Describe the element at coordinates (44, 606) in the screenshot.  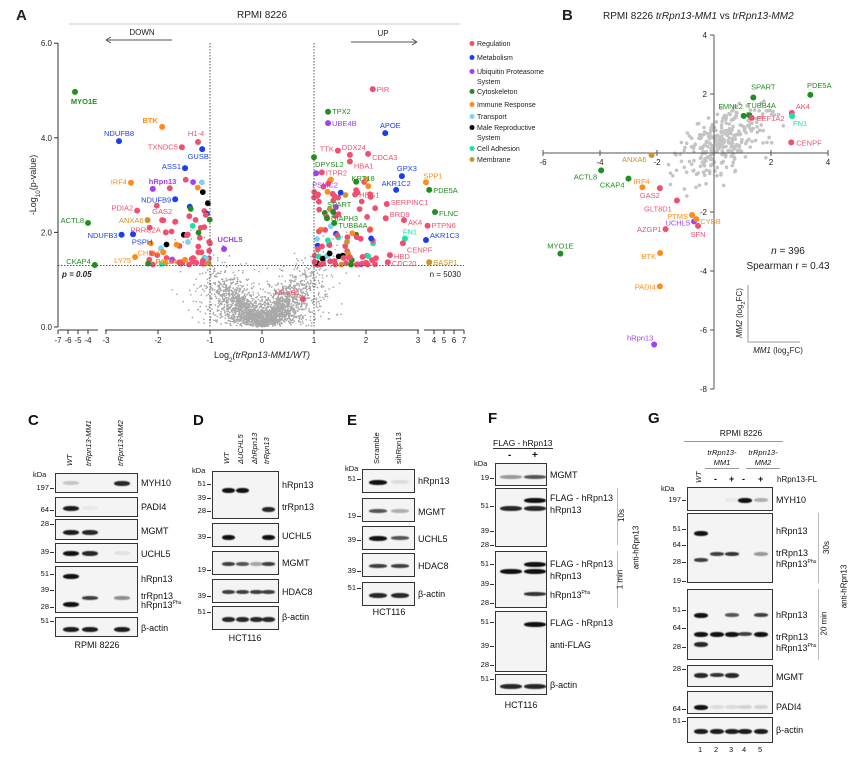
I see `marker-label: 28` at that location.